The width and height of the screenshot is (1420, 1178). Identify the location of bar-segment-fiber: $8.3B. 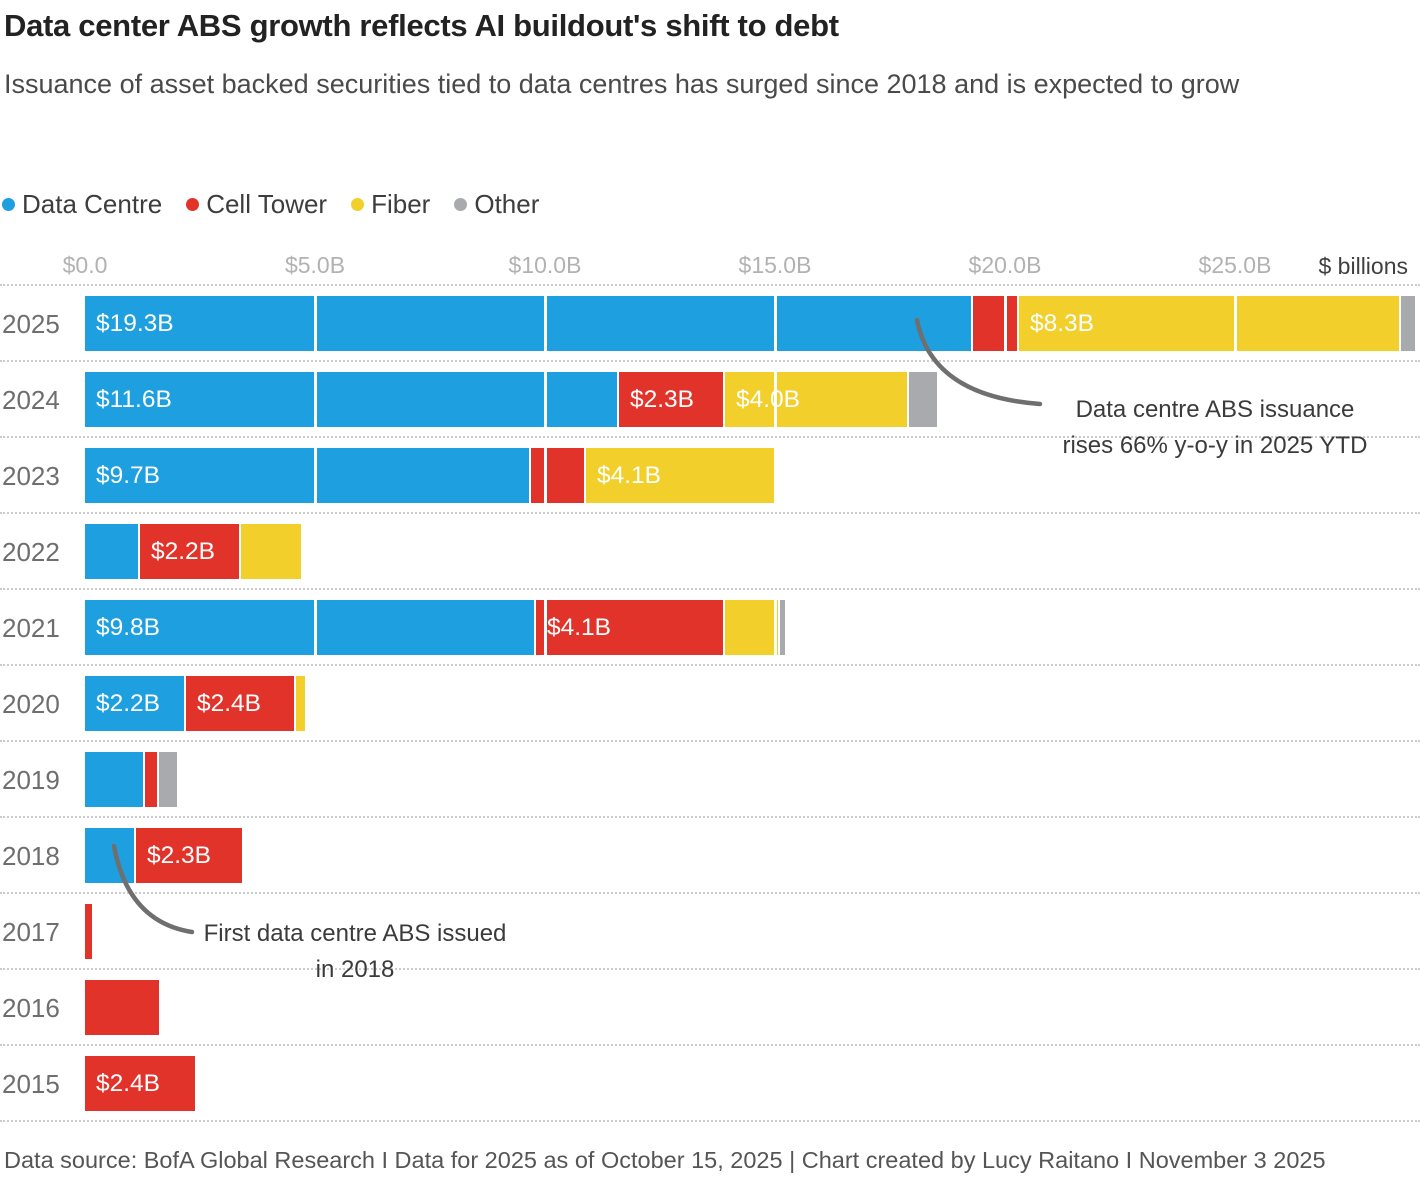
(1210, 323).